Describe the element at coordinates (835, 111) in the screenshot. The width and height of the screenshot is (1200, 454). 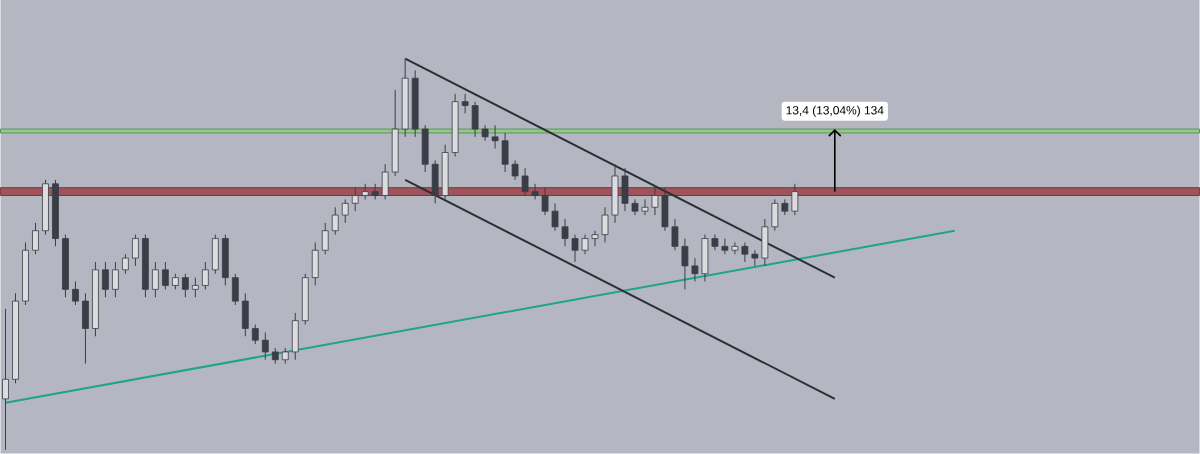
I see `annotation: 13,4 (13,04%) 134` at that location.